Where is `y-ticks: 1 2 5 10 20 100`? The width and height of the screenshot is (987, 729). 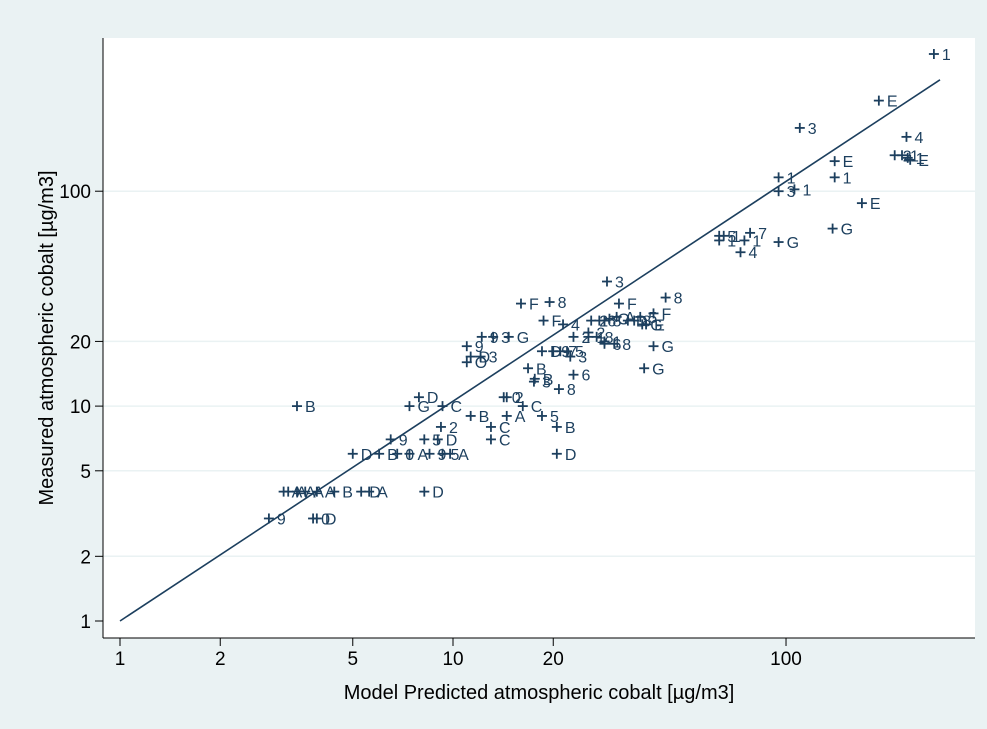 y-ticks: 1 2 5 10 20 100 is located at coordinates (81, 407).